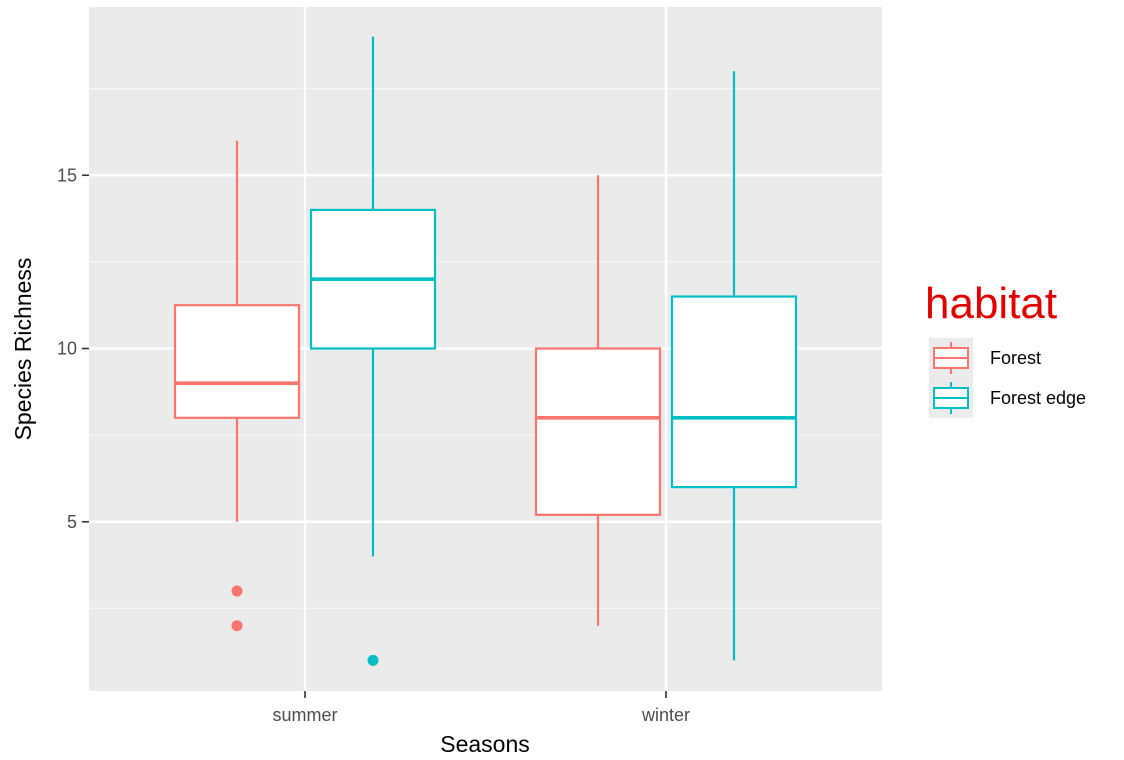  What do you see at coordinates (1038, 398) in the screenshot?
I see `legend-label: Forest edge` at bounding box center [1038, 398].